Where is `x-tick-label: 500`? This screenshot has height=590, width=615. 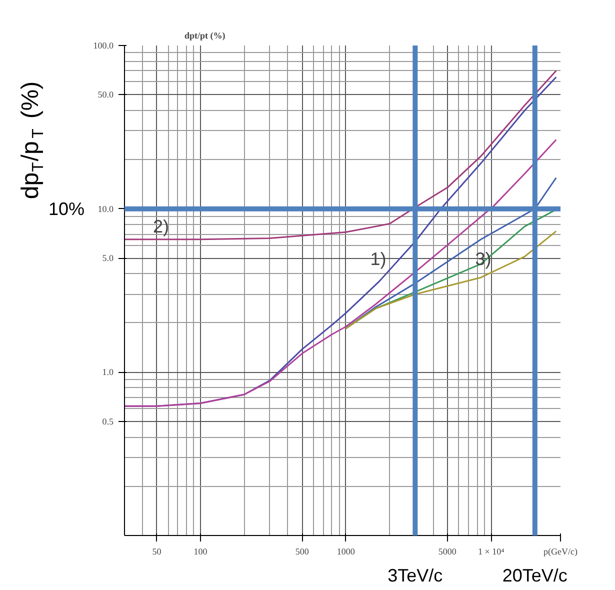 x-tick-label: 500 is located at coordinates (302, 551).